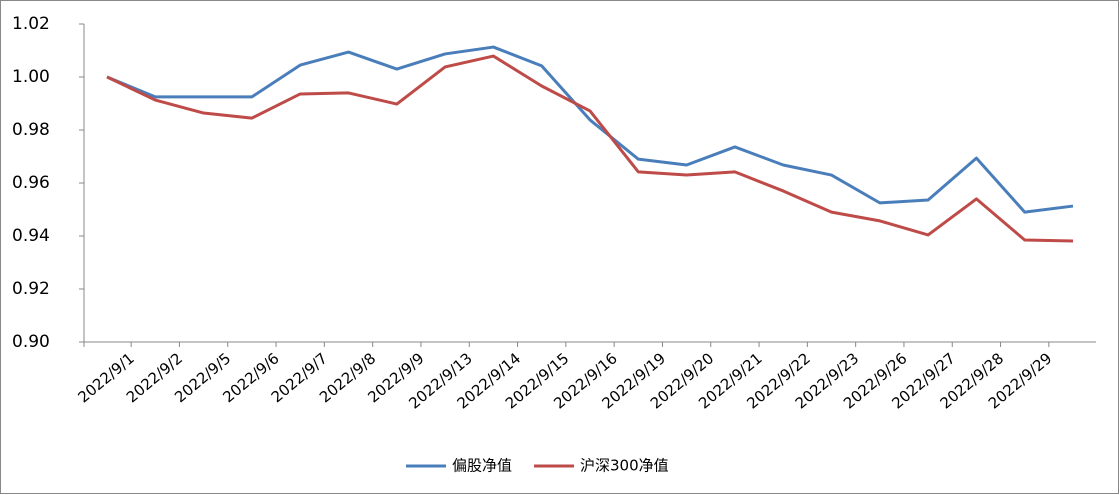  I want to click on y-tick-label: 0.96, so click(31, 183).